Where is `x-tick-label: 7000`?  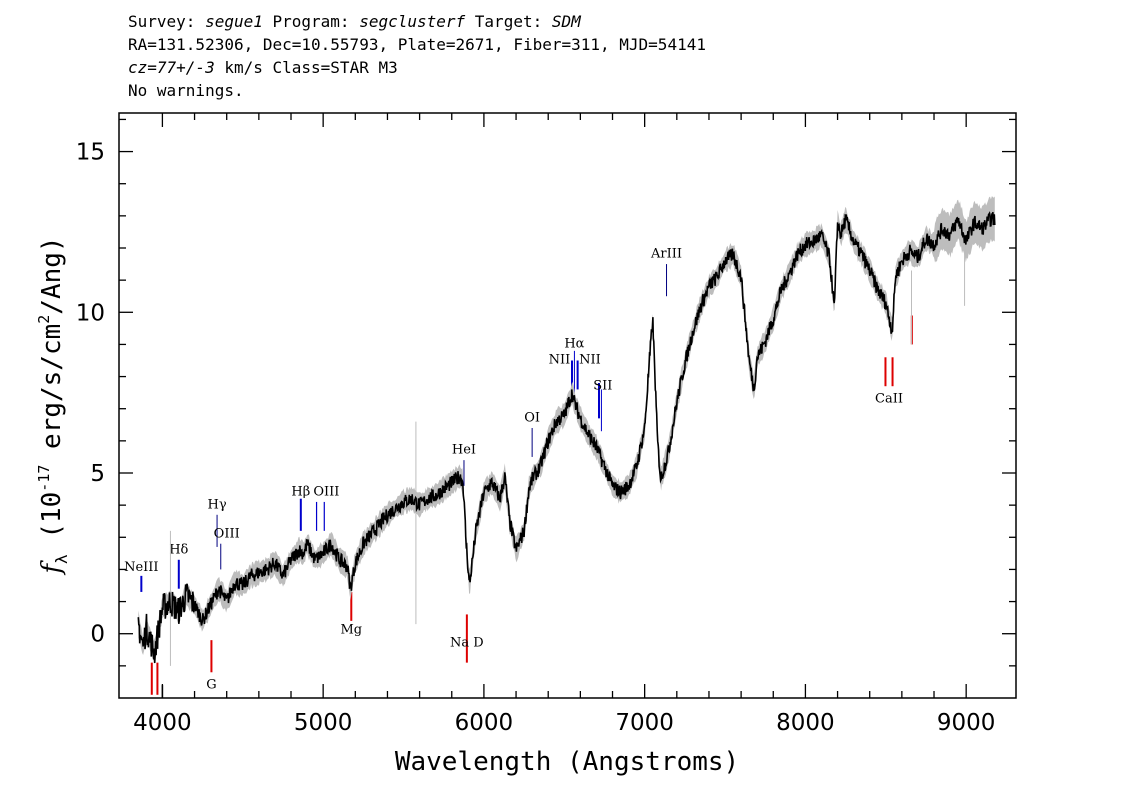
x-tick-label: 7000 is located at coordinates (644, 723).